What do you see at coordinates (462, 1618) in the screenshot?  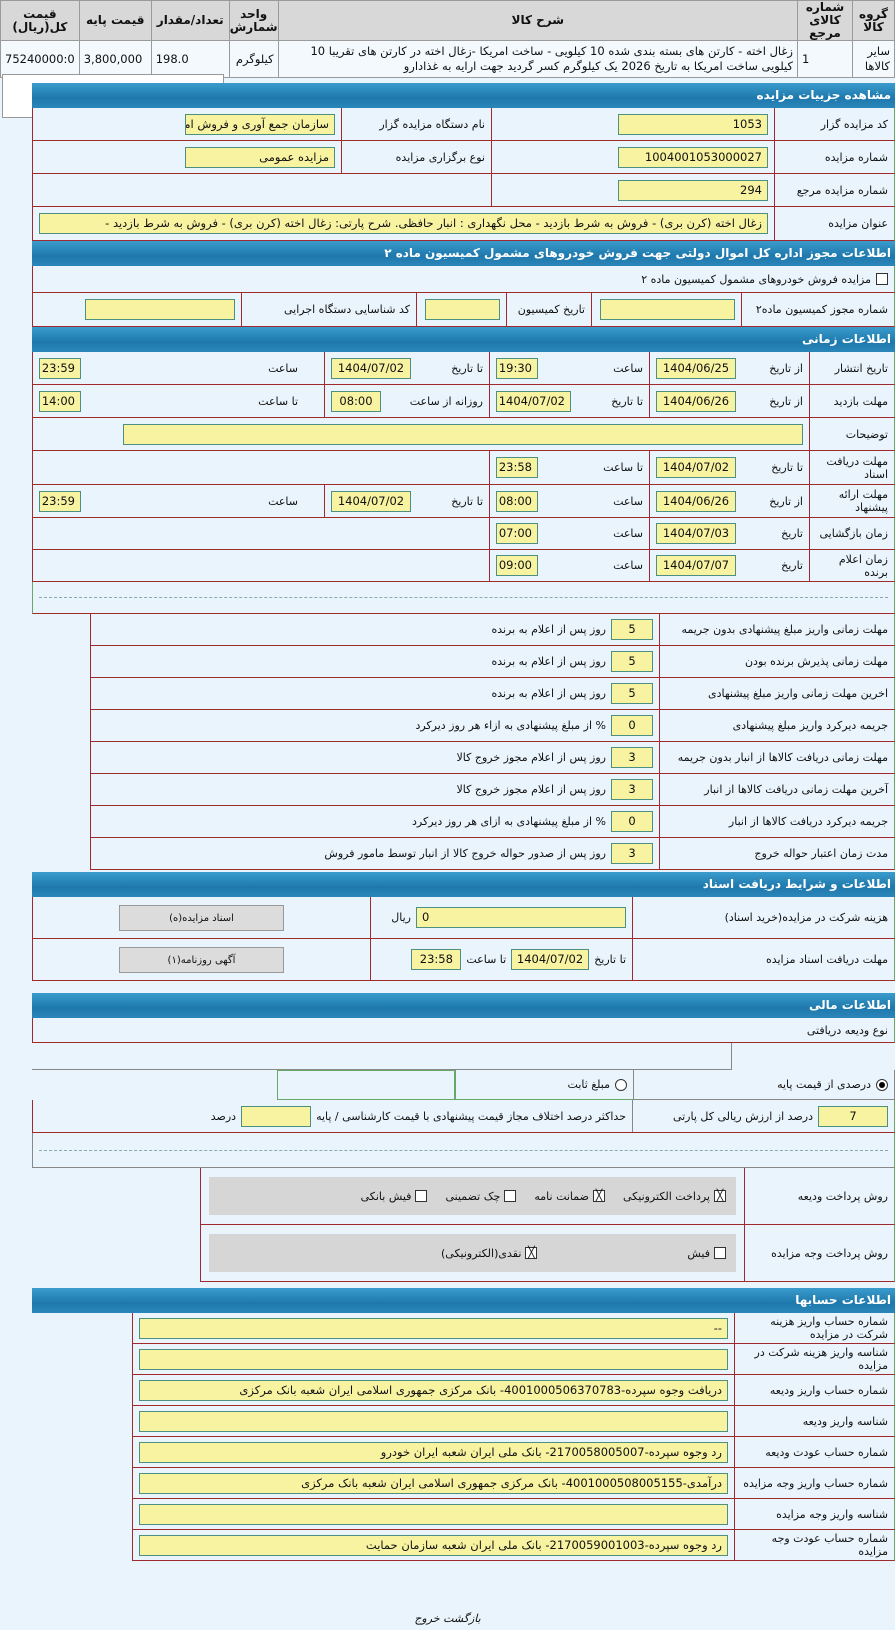 I see `back-link: بازگشت` at bounding box center [462, 1618].